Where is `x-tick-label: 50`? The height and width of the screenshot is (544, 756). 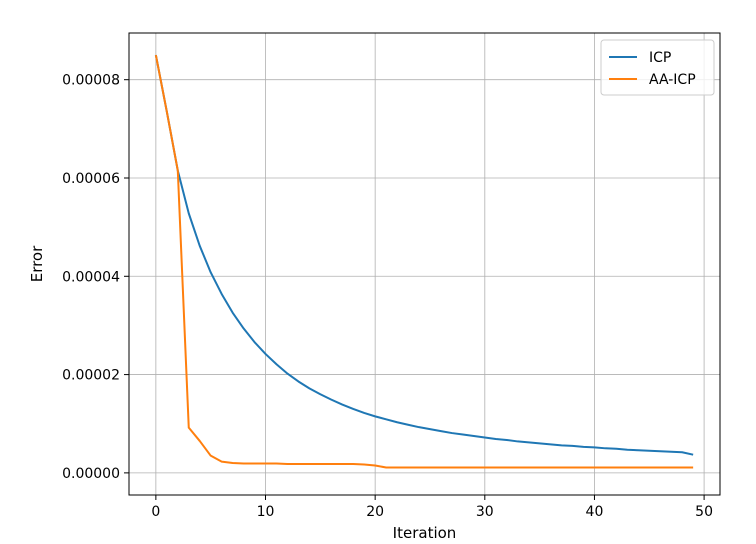
x-tick-label: 50 is located at coordinates (704, 512).